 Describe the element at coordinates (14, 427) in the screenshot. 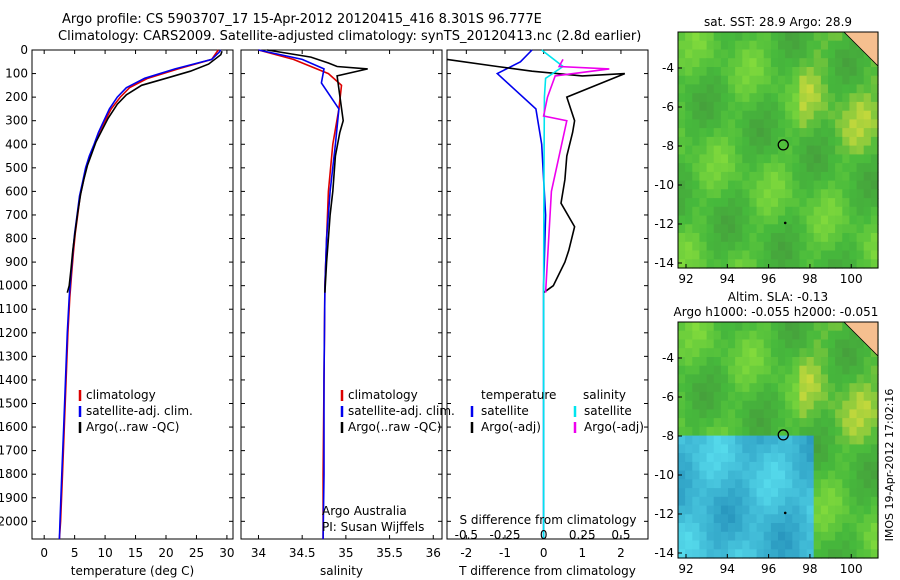

I see `depth-tick-label: 1600` at that location.